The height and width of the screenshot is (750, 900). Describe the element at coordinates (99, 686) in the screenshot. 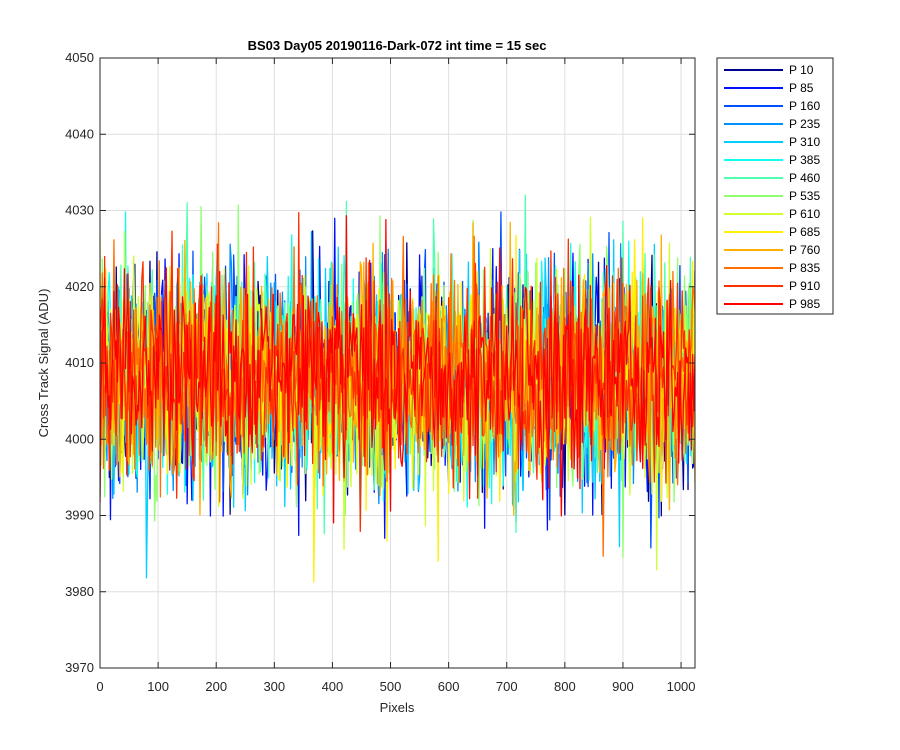

I see `x-tick-label: 0` at that location.